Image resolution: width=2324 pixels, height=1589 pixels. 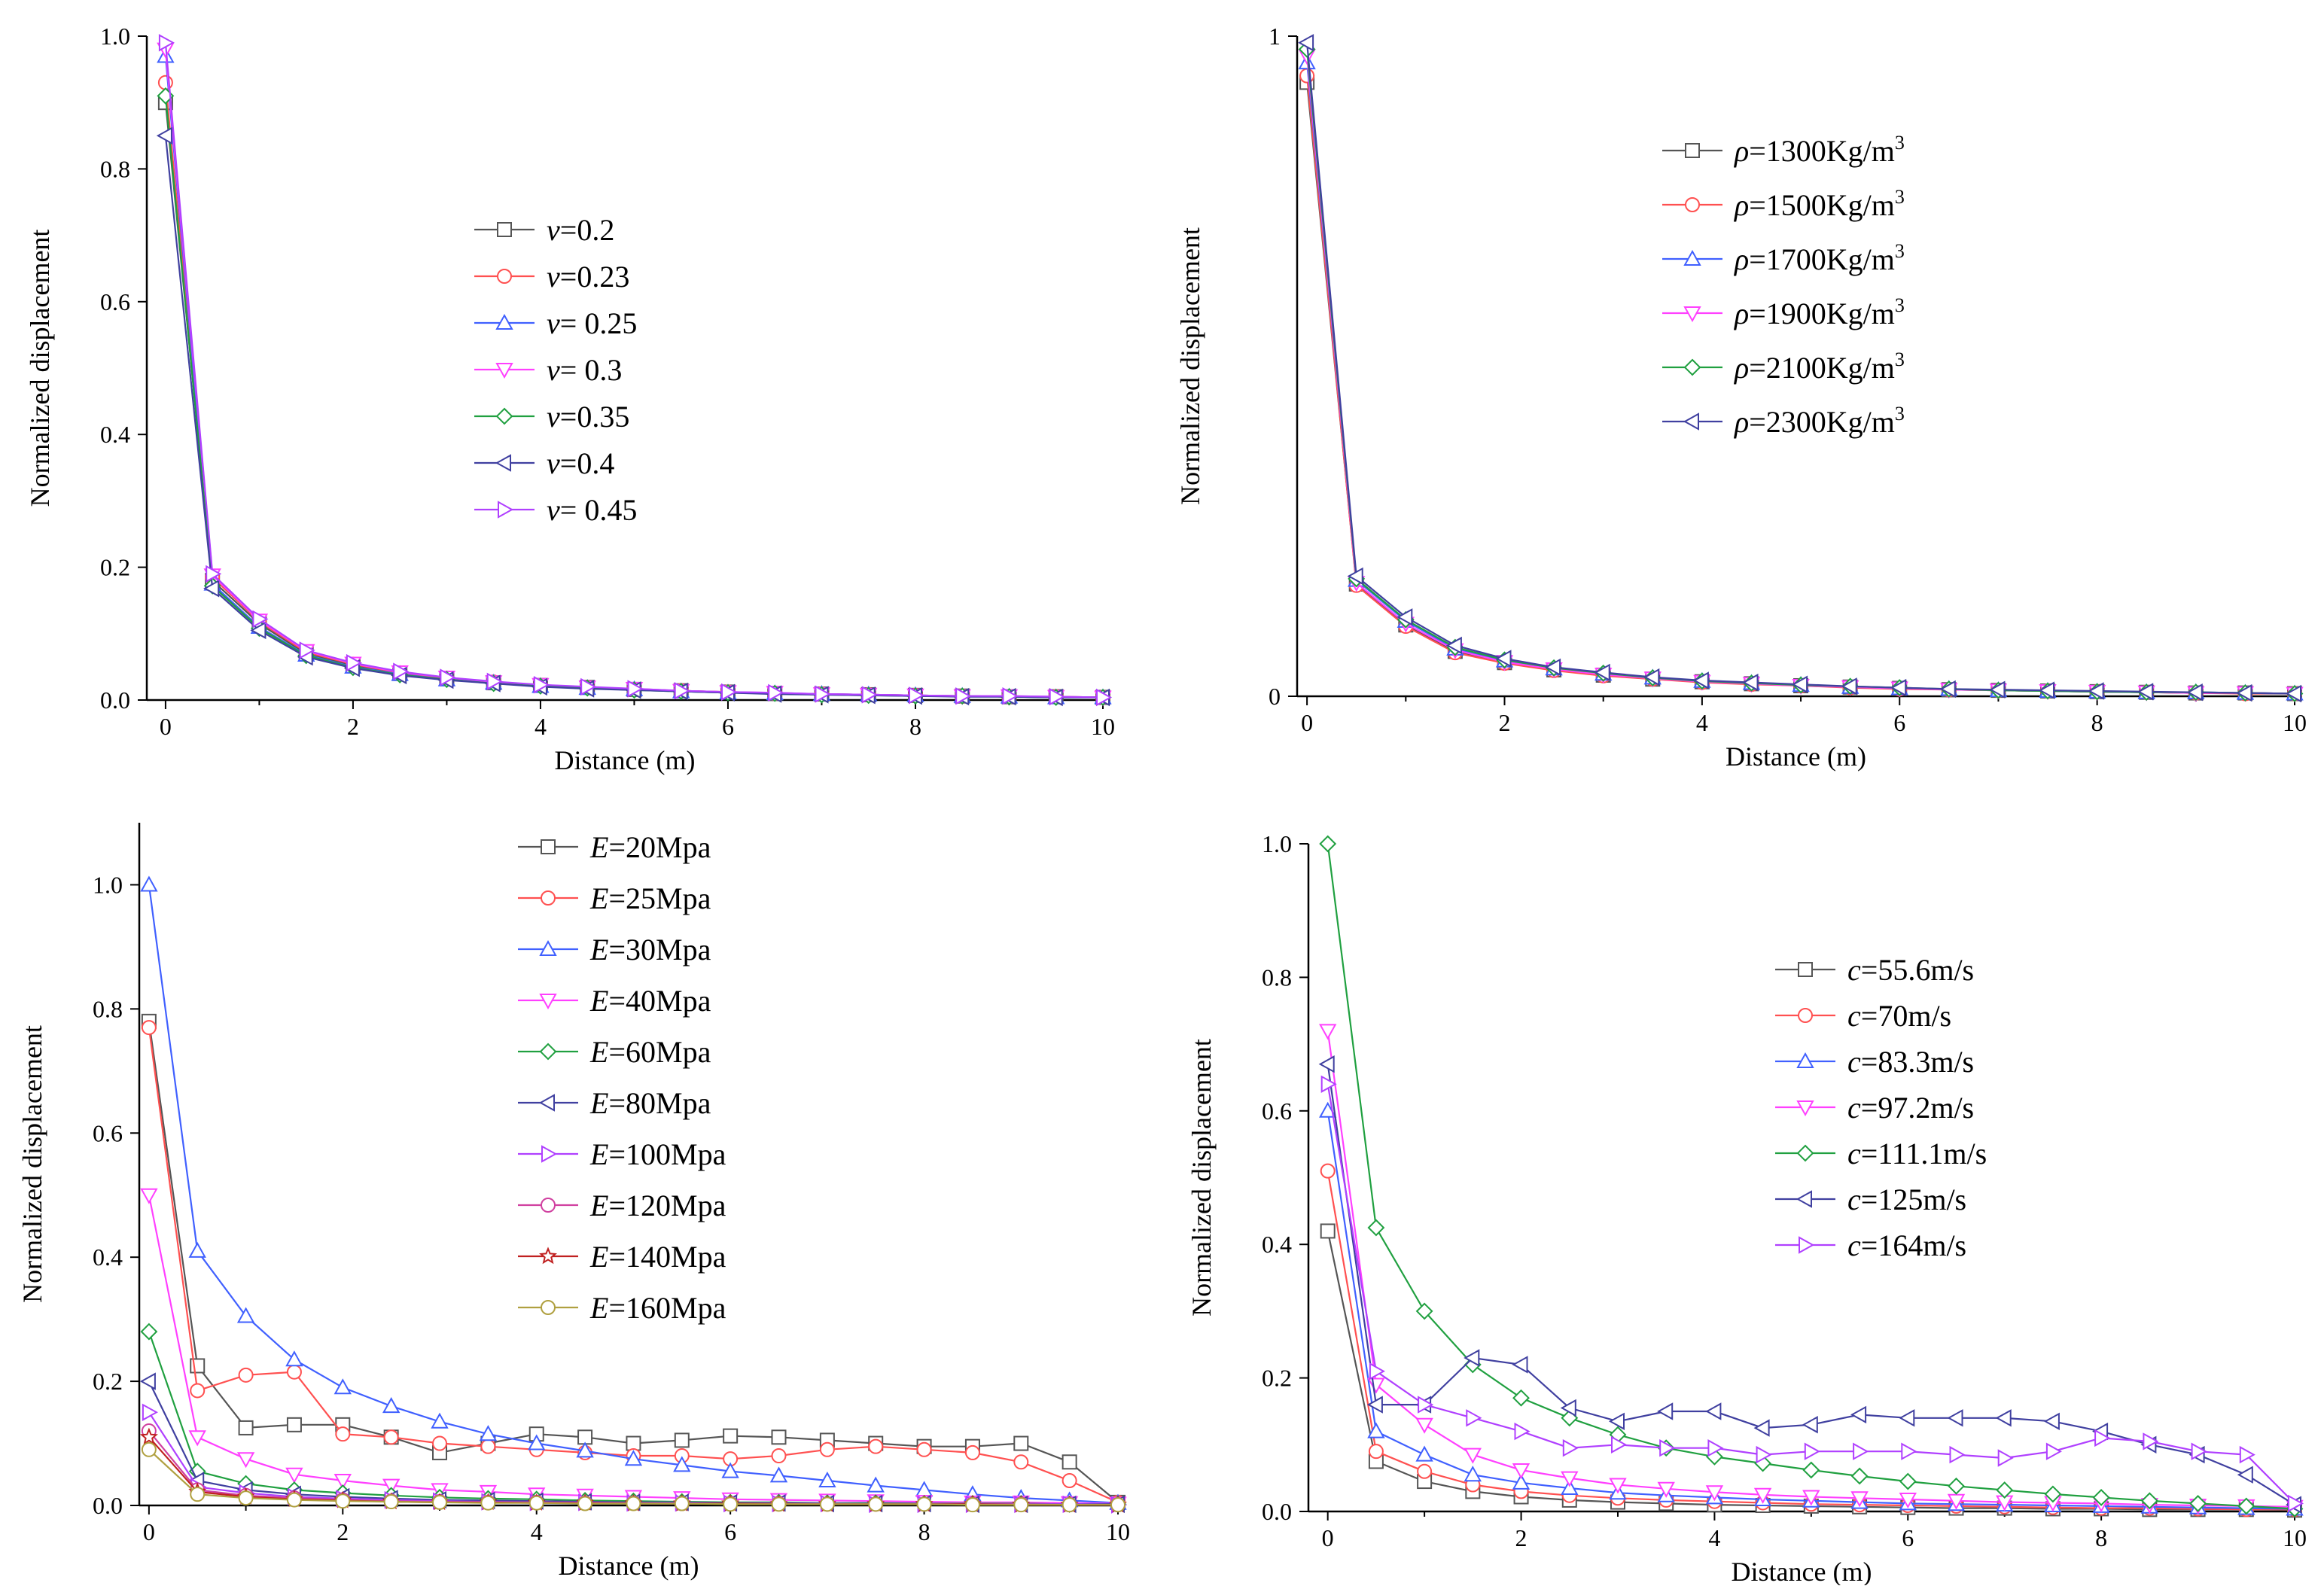 I want to click on legend-value: =140Mpa, so click(x=667, y=1257).